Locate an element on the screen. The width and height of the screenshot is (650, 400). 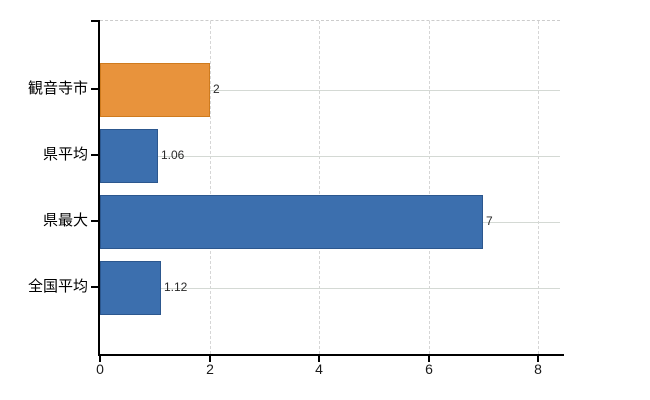
x-tick-label: 8 is located at coordinates (538, 369).